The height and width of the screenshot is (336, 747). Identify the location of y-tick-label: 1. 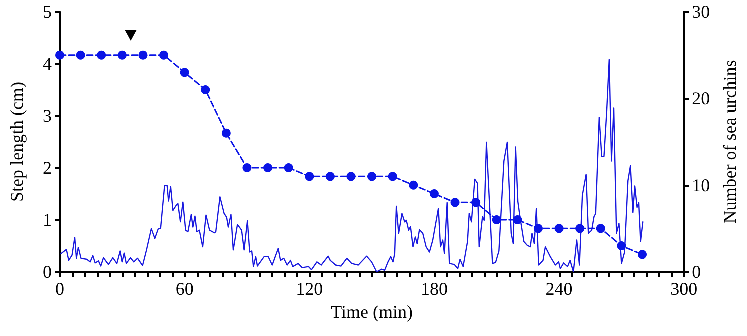
(47, 220).